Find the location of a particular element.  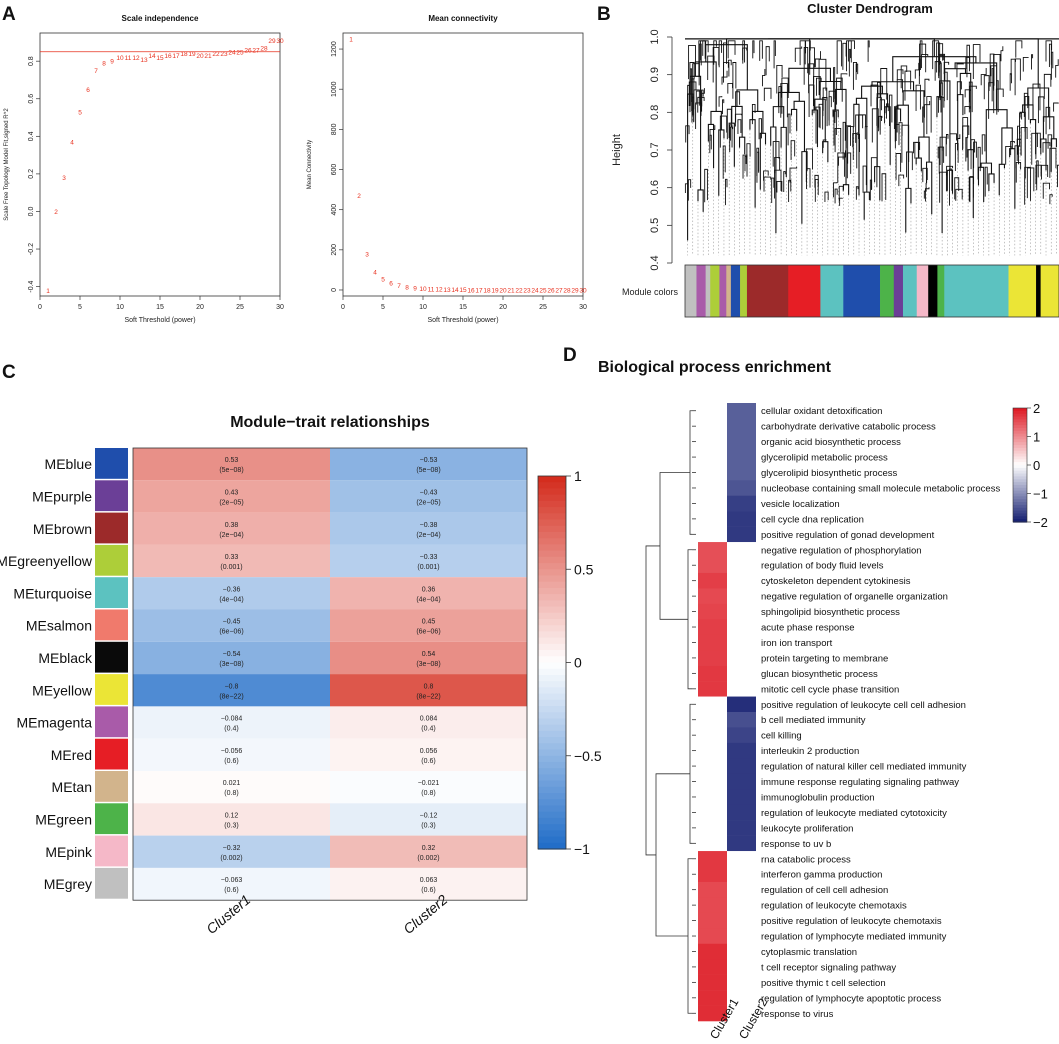

term-label: leukocyte proliferation is located at coordinates (807, 828).